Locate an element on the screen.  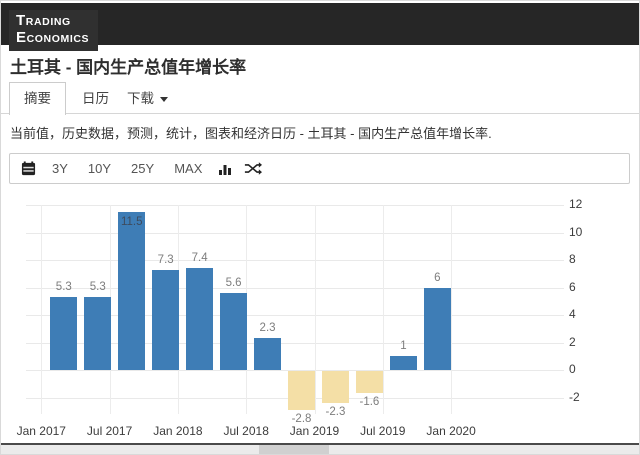
tab-summary-label: 摘要 is located at coordinates (37, 98).